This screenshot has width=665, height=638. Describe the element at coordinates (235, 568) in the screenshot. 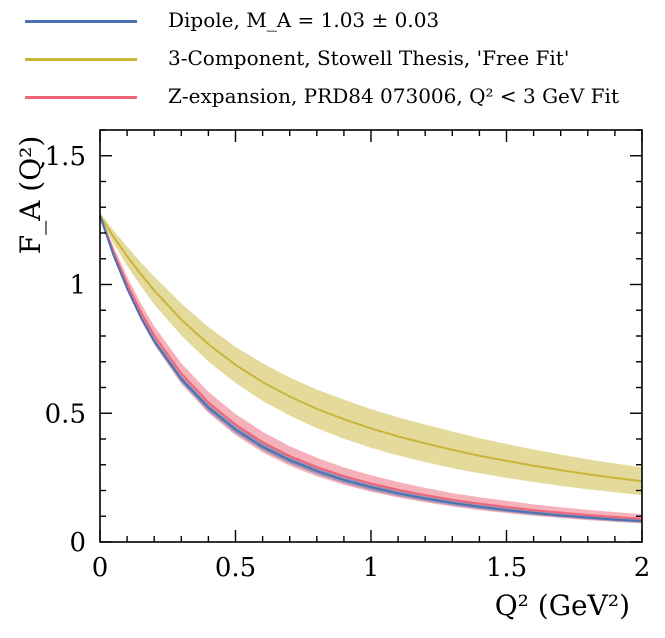

I see `x-tick-label: 0.5` at that location.